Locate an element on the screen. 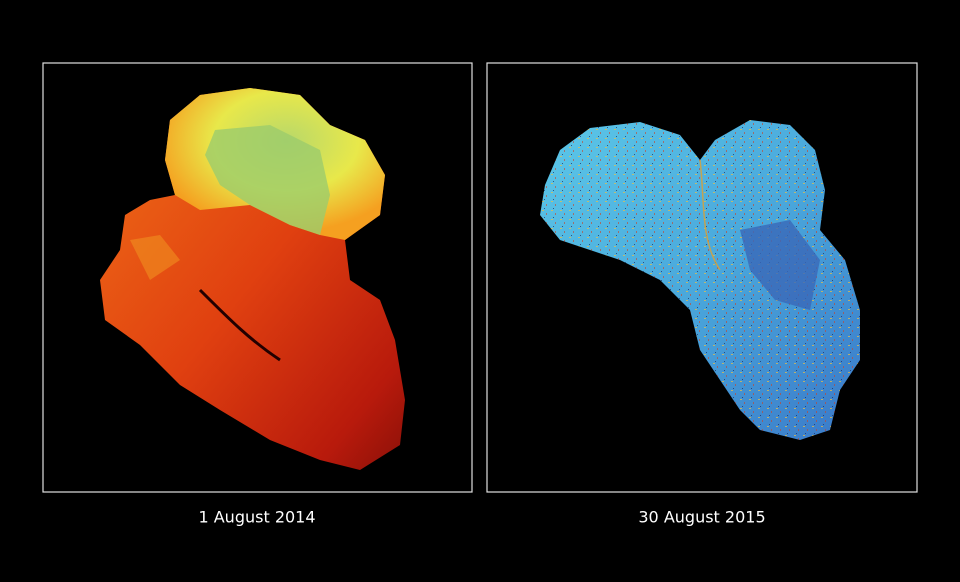 The height and width of the screenshot is (582, 960). warm-edge is located at coordinates (710, 215).